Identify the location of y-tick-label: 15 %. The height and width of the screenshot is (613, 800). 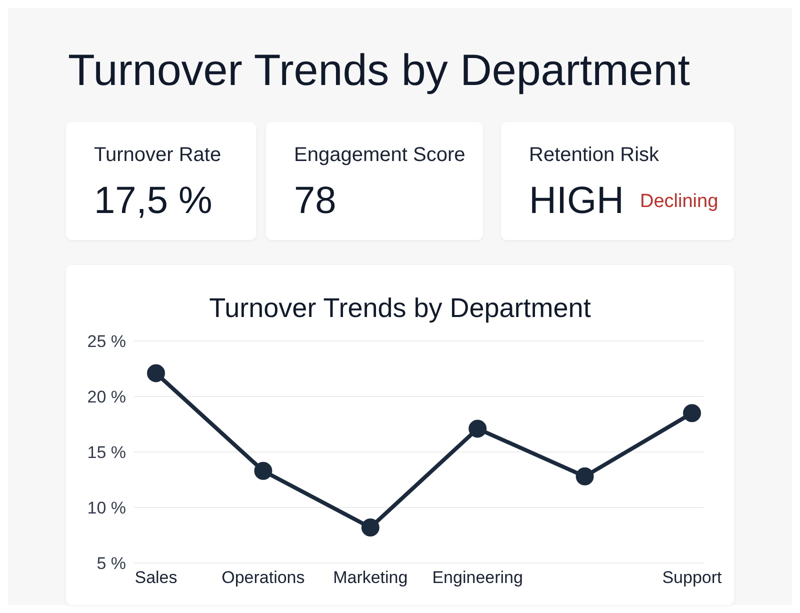
(106, 452).